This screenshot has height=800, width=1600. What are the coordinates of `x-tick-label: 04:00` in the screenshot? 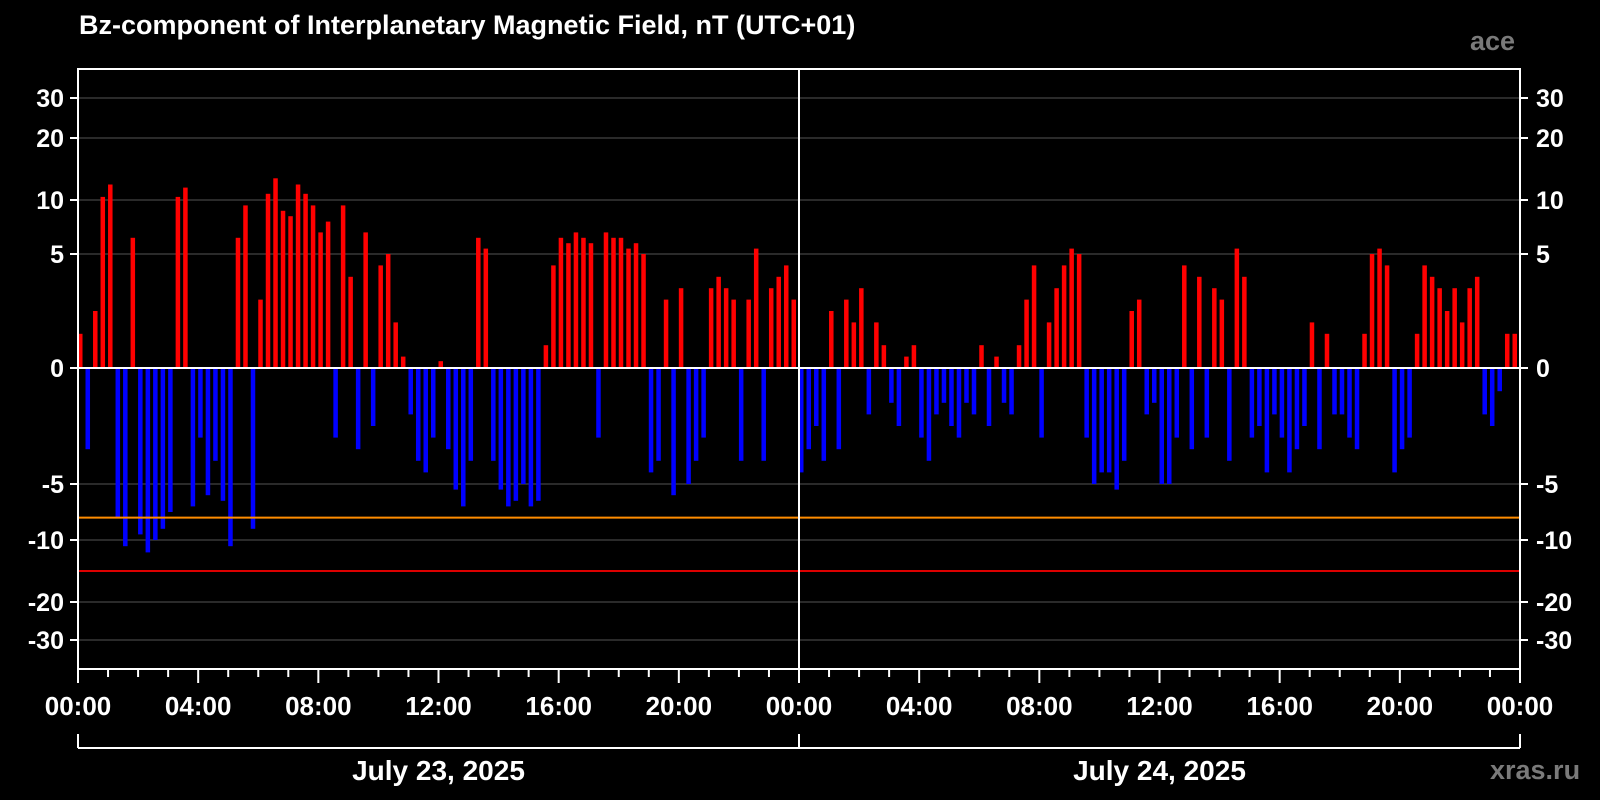 It's located at (198, 706).